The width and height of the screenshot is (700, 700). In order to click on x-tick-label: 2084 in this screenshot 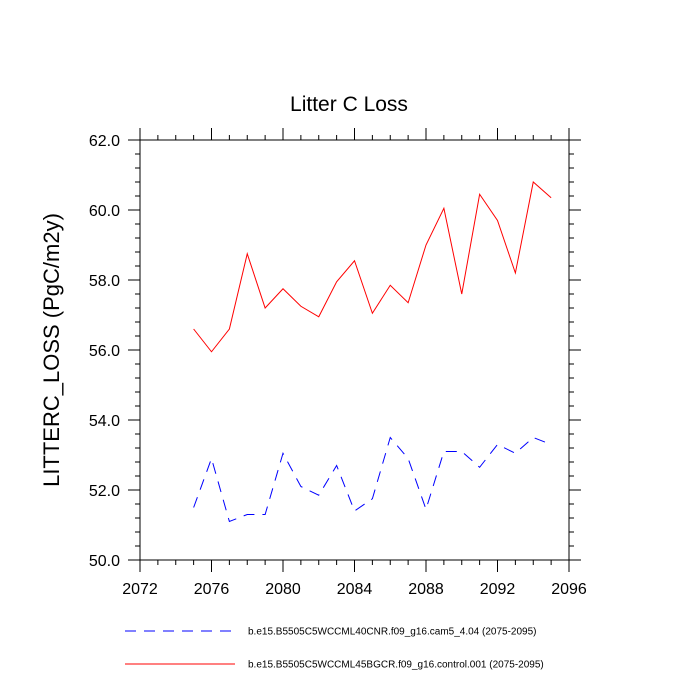, I will do `click(355, 589)`.